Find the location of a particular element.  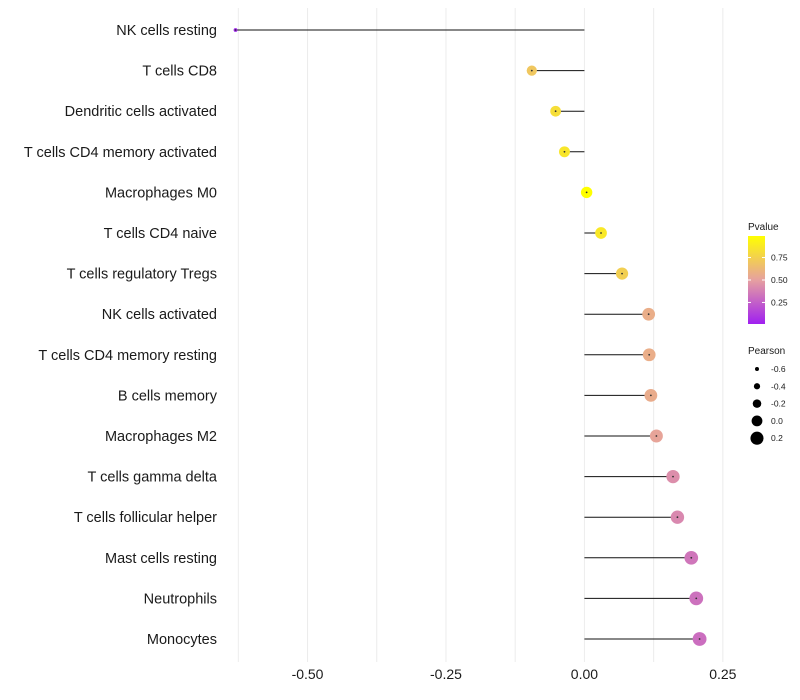

category-label: NK cells resting is located at coordinates (166, 31).